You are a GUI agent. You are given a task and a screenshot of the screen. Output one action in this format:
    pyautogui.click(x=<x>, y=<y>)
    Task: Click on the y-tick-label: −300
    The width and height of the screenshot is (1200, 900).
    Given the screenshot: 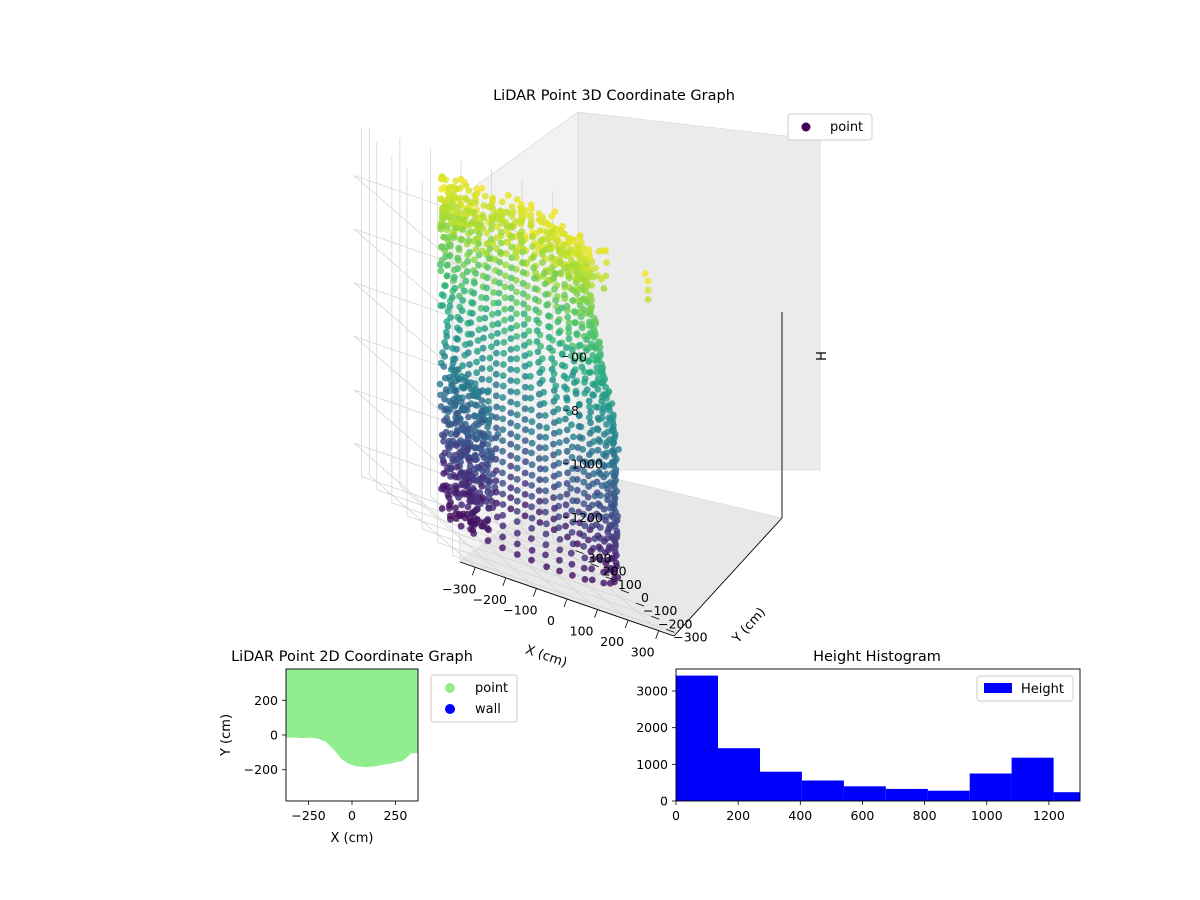 What is the action you would take?
    pyautogui.click(x=690, y=636)
    